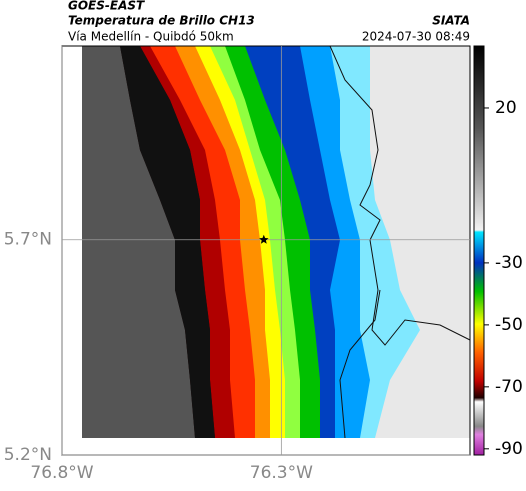  What do you see at coordinates (28, 240) in the screenshot?
I see `y-tick-label: 5.7°N` at bounding box center [28, 240].